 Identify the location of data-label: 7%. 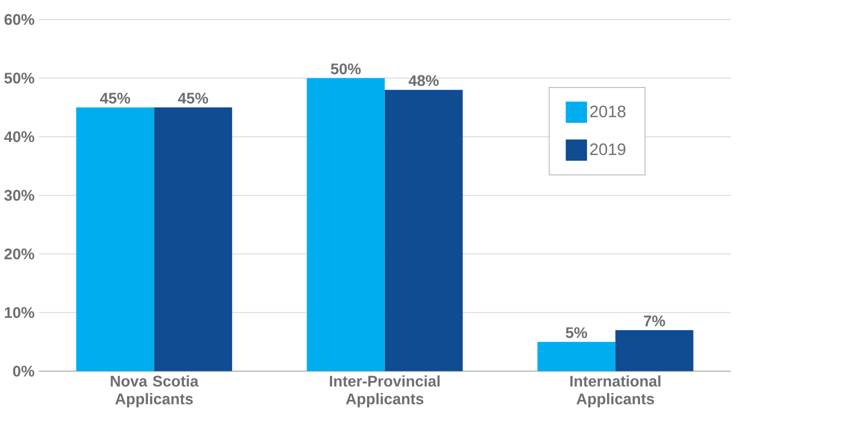
(655, 320).